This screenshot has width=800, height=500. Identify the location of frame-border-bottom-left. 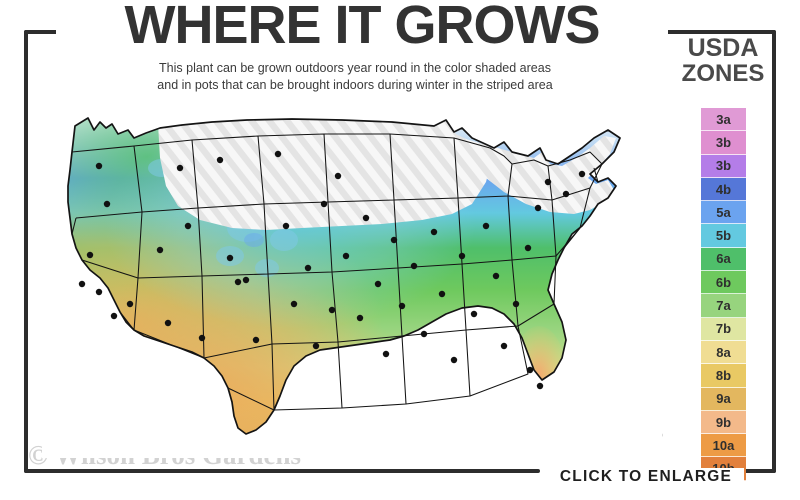
(282, 471).